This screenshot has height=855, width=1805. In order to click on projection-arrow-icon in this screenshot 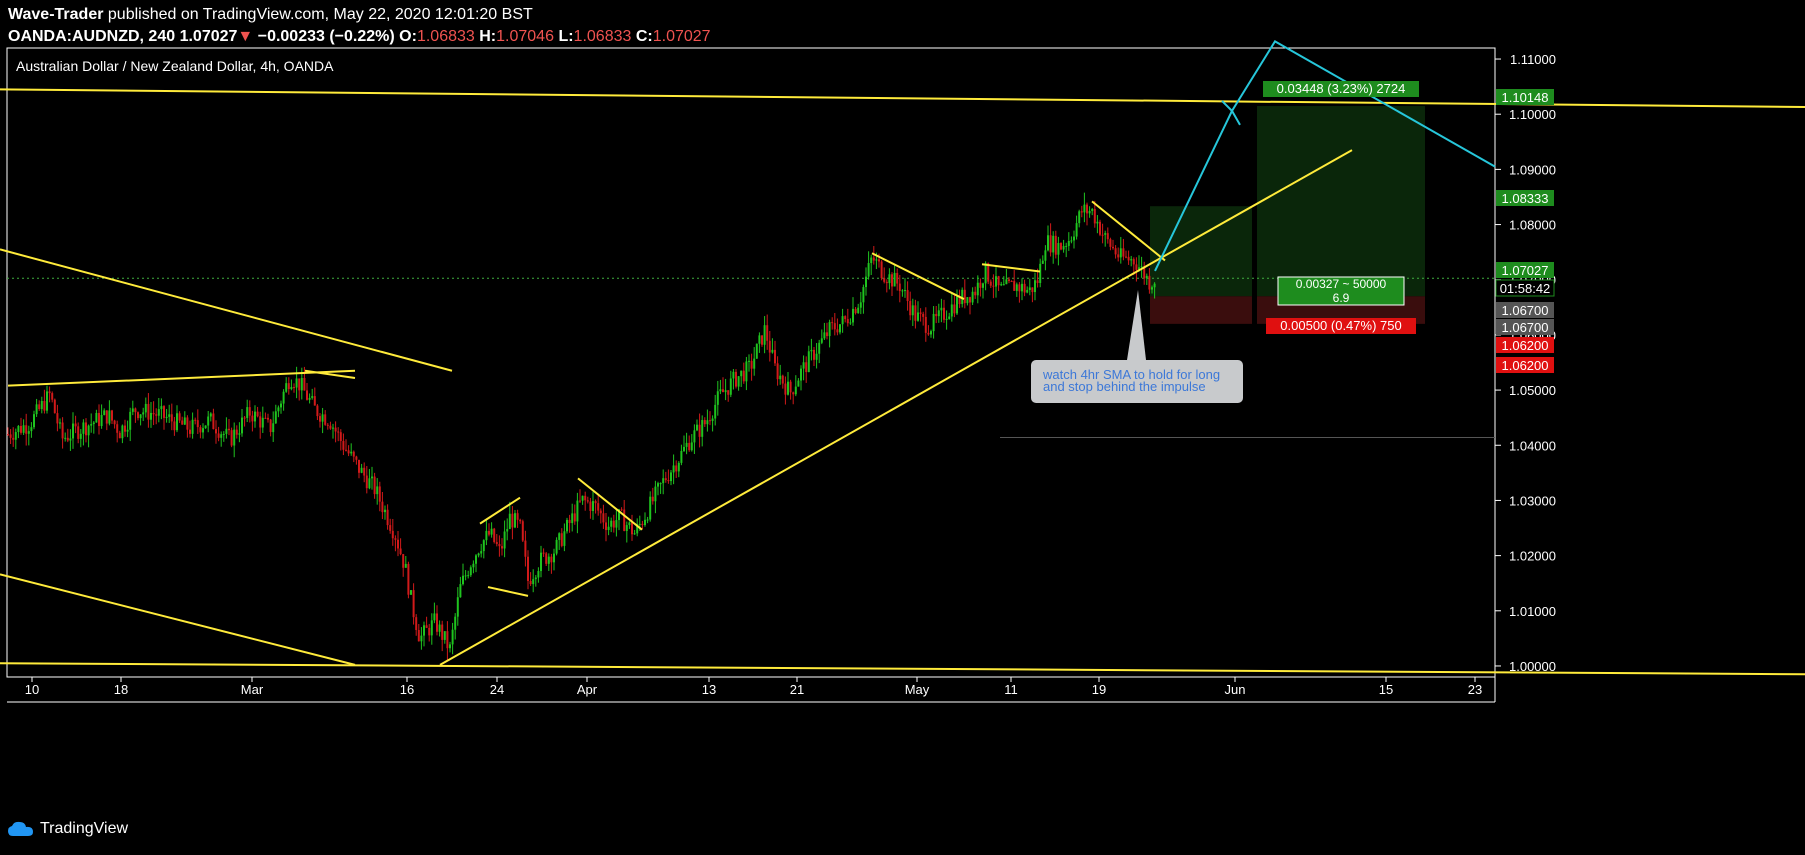, I will do `click(1231, 113)`.